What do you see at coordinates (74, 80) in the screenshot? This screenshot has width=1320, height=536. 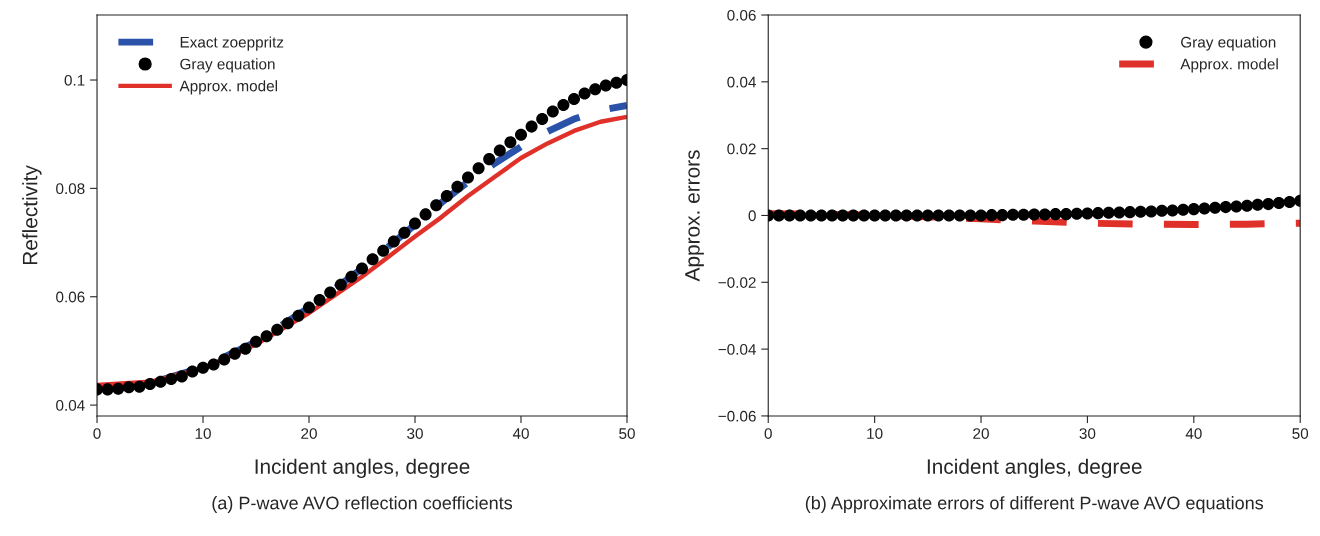 I see `y-tick-label: 0.1` at bounding box center [74, 80].